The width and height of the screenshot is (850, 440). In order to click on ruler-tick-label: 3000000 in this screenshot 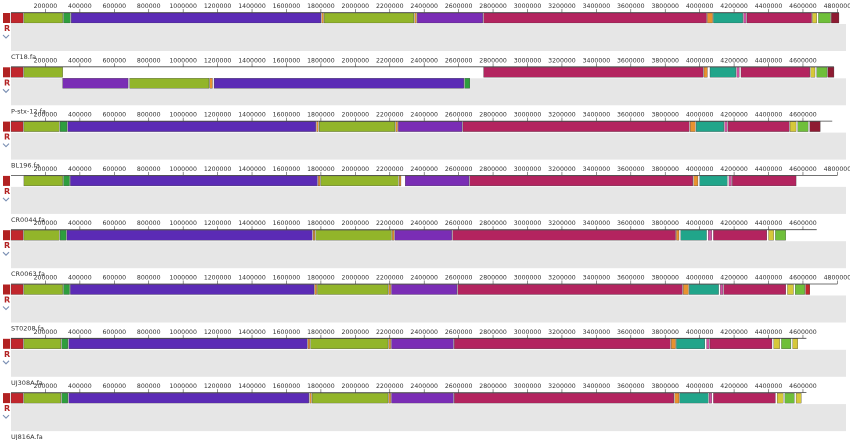, I will do `click(528, 332)`.